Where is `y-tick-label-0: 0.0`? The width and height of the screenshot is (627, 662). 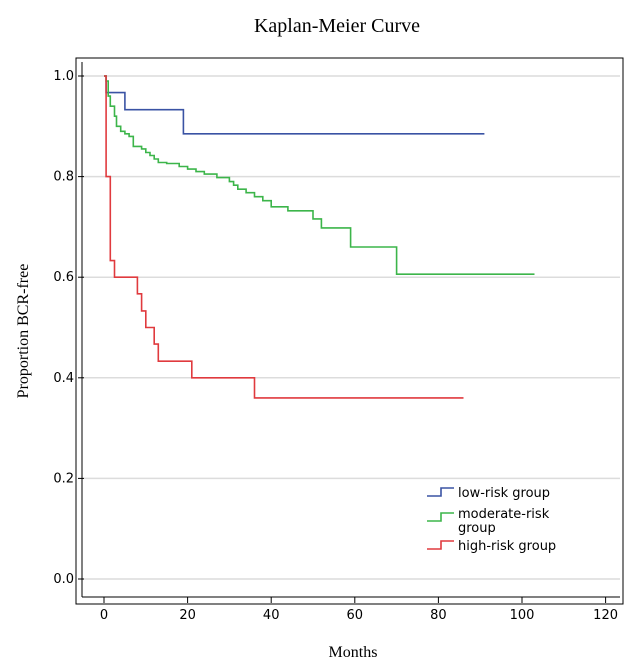 y-tick-label-0: 0.0 is located at coordinates (63, 579).